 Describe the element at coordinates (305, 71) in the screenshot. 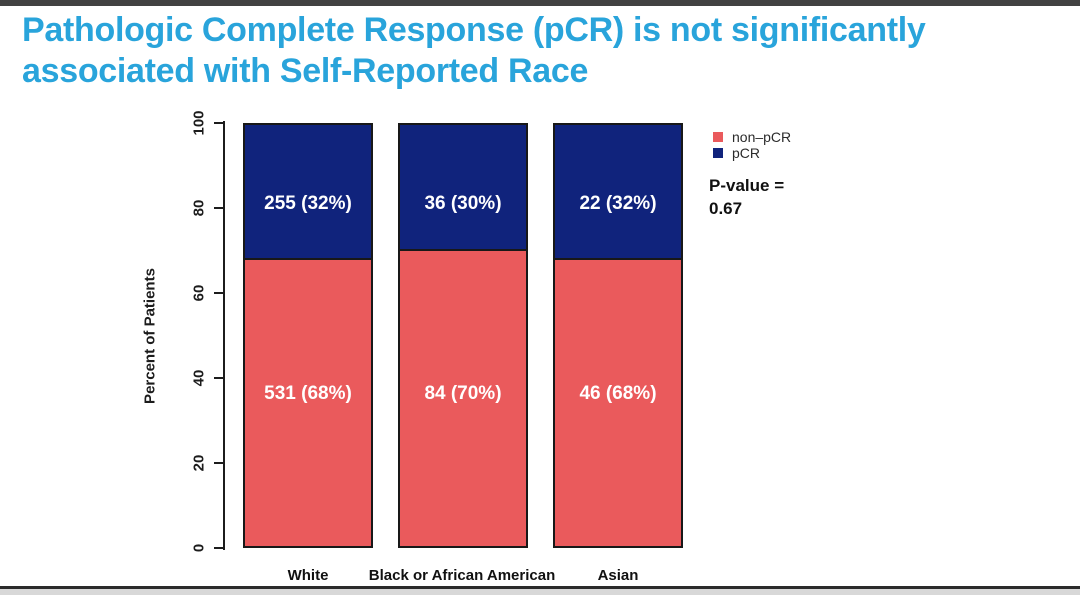

I see `page-title-line2: associated with Self-Reported Race` at that location.